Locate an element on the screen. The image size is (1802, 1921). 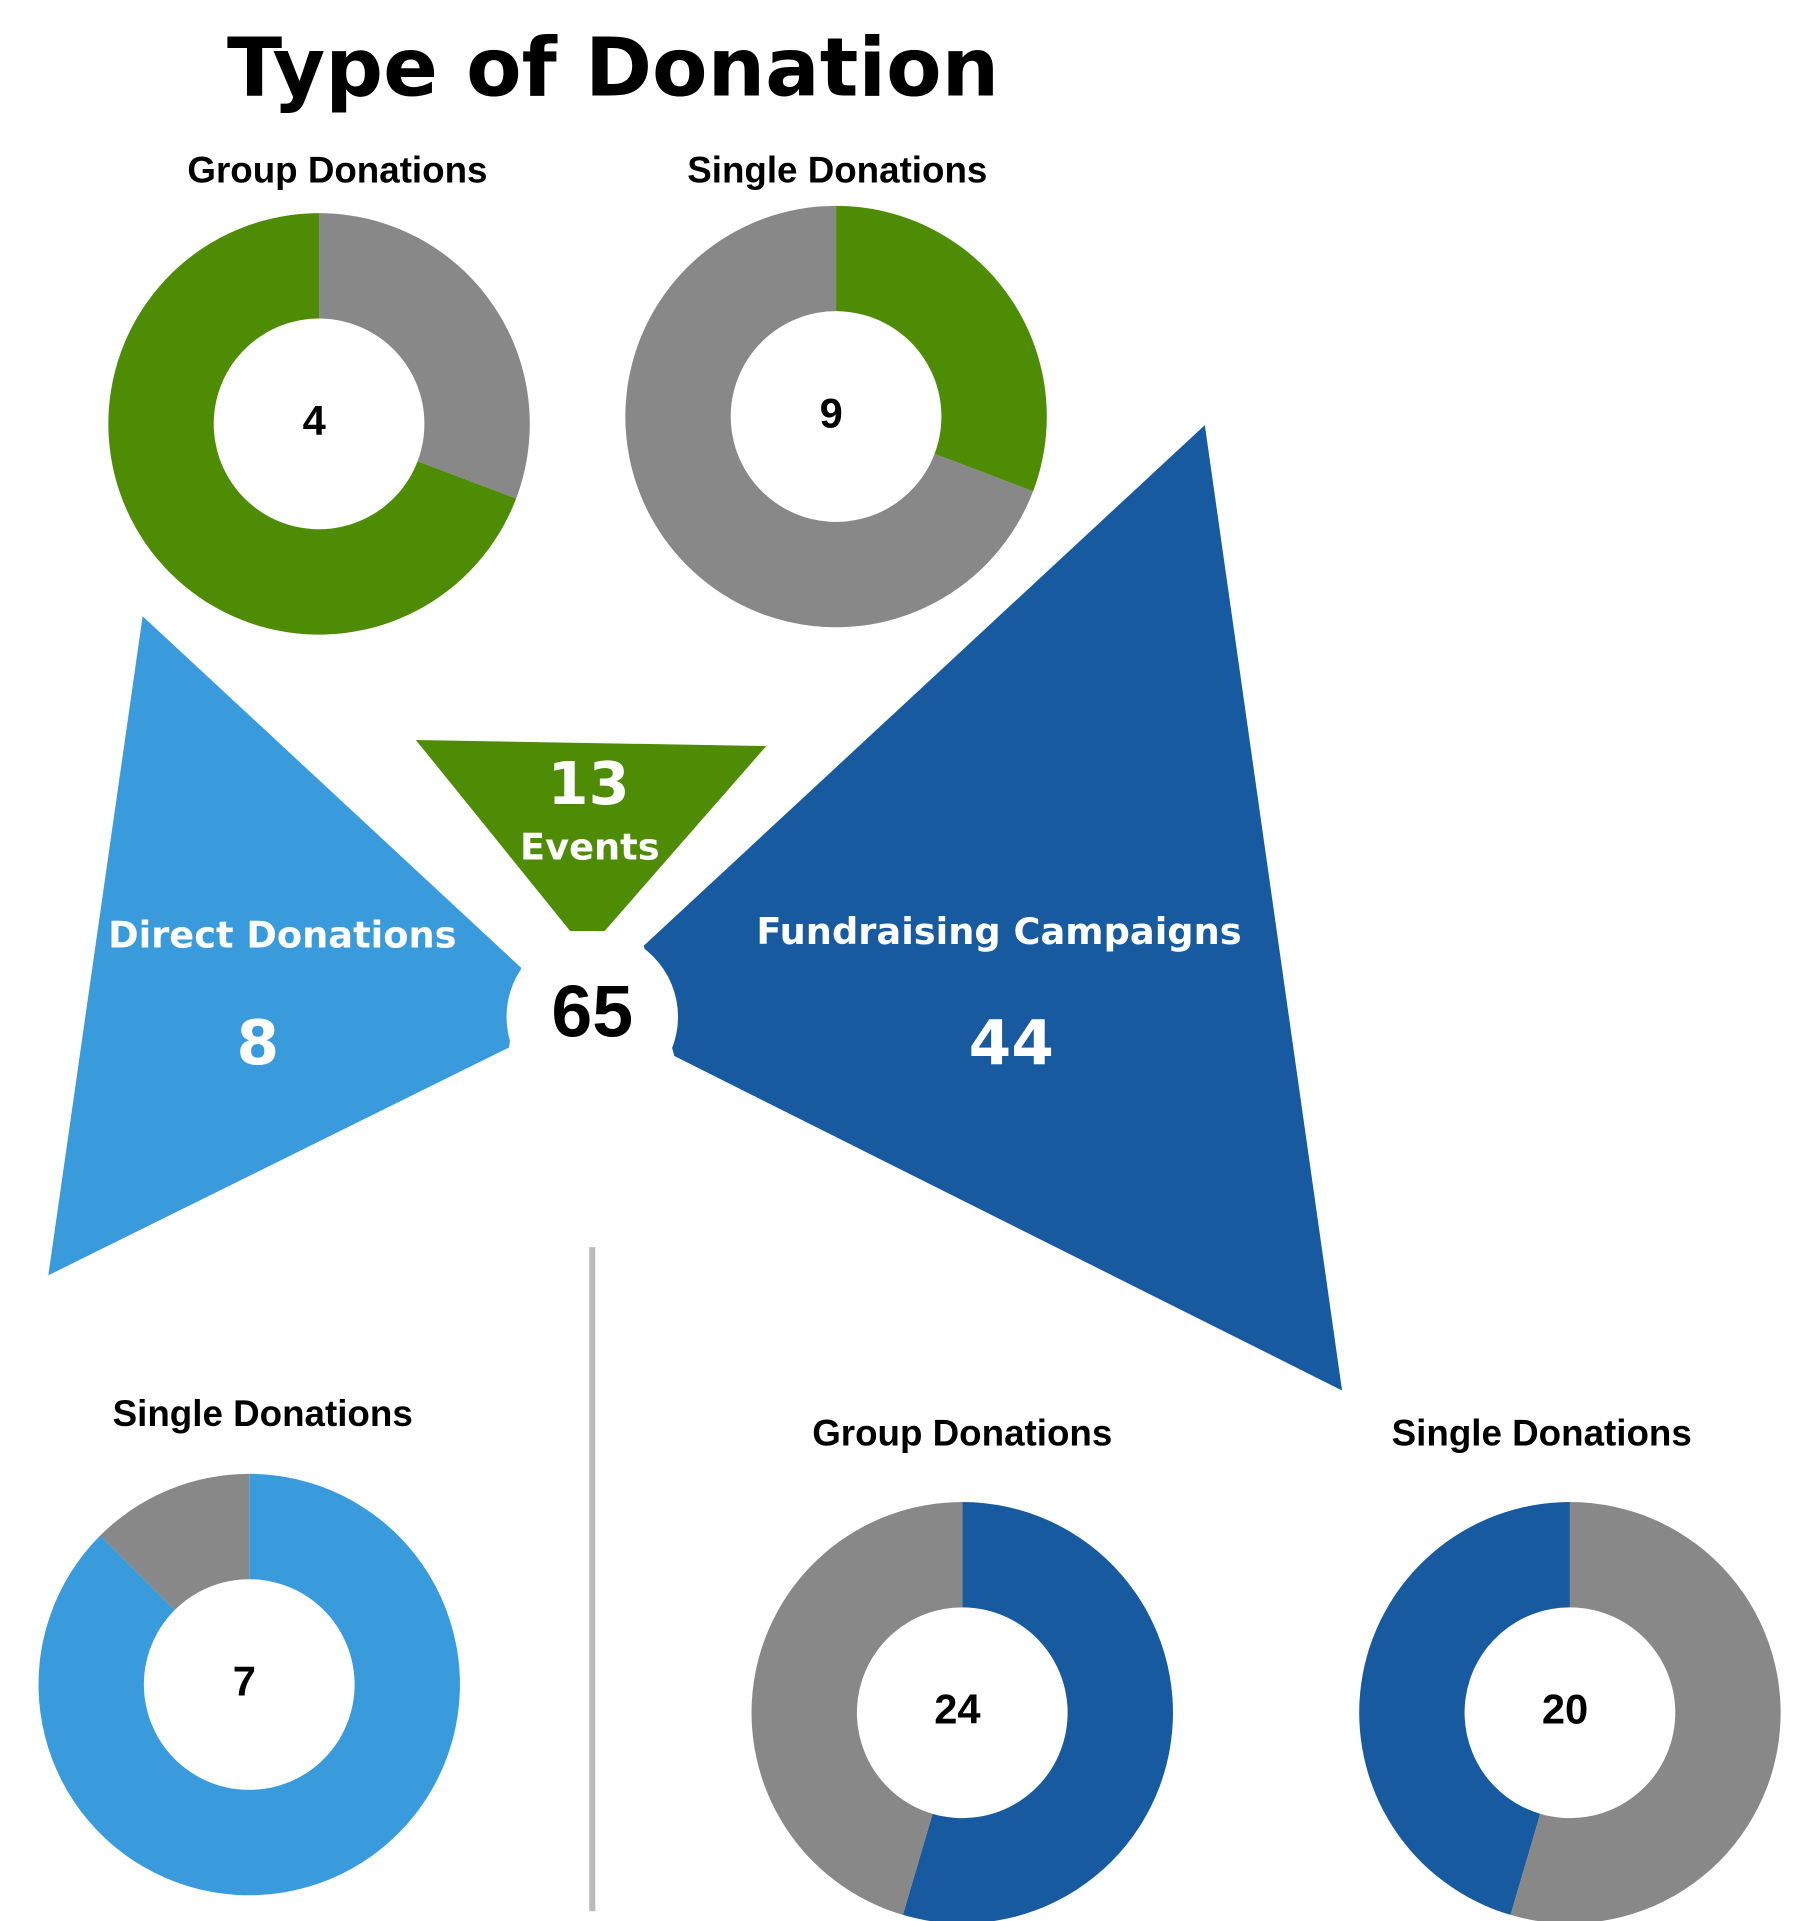
category-value: 13 is located at coordinates (589, 783).